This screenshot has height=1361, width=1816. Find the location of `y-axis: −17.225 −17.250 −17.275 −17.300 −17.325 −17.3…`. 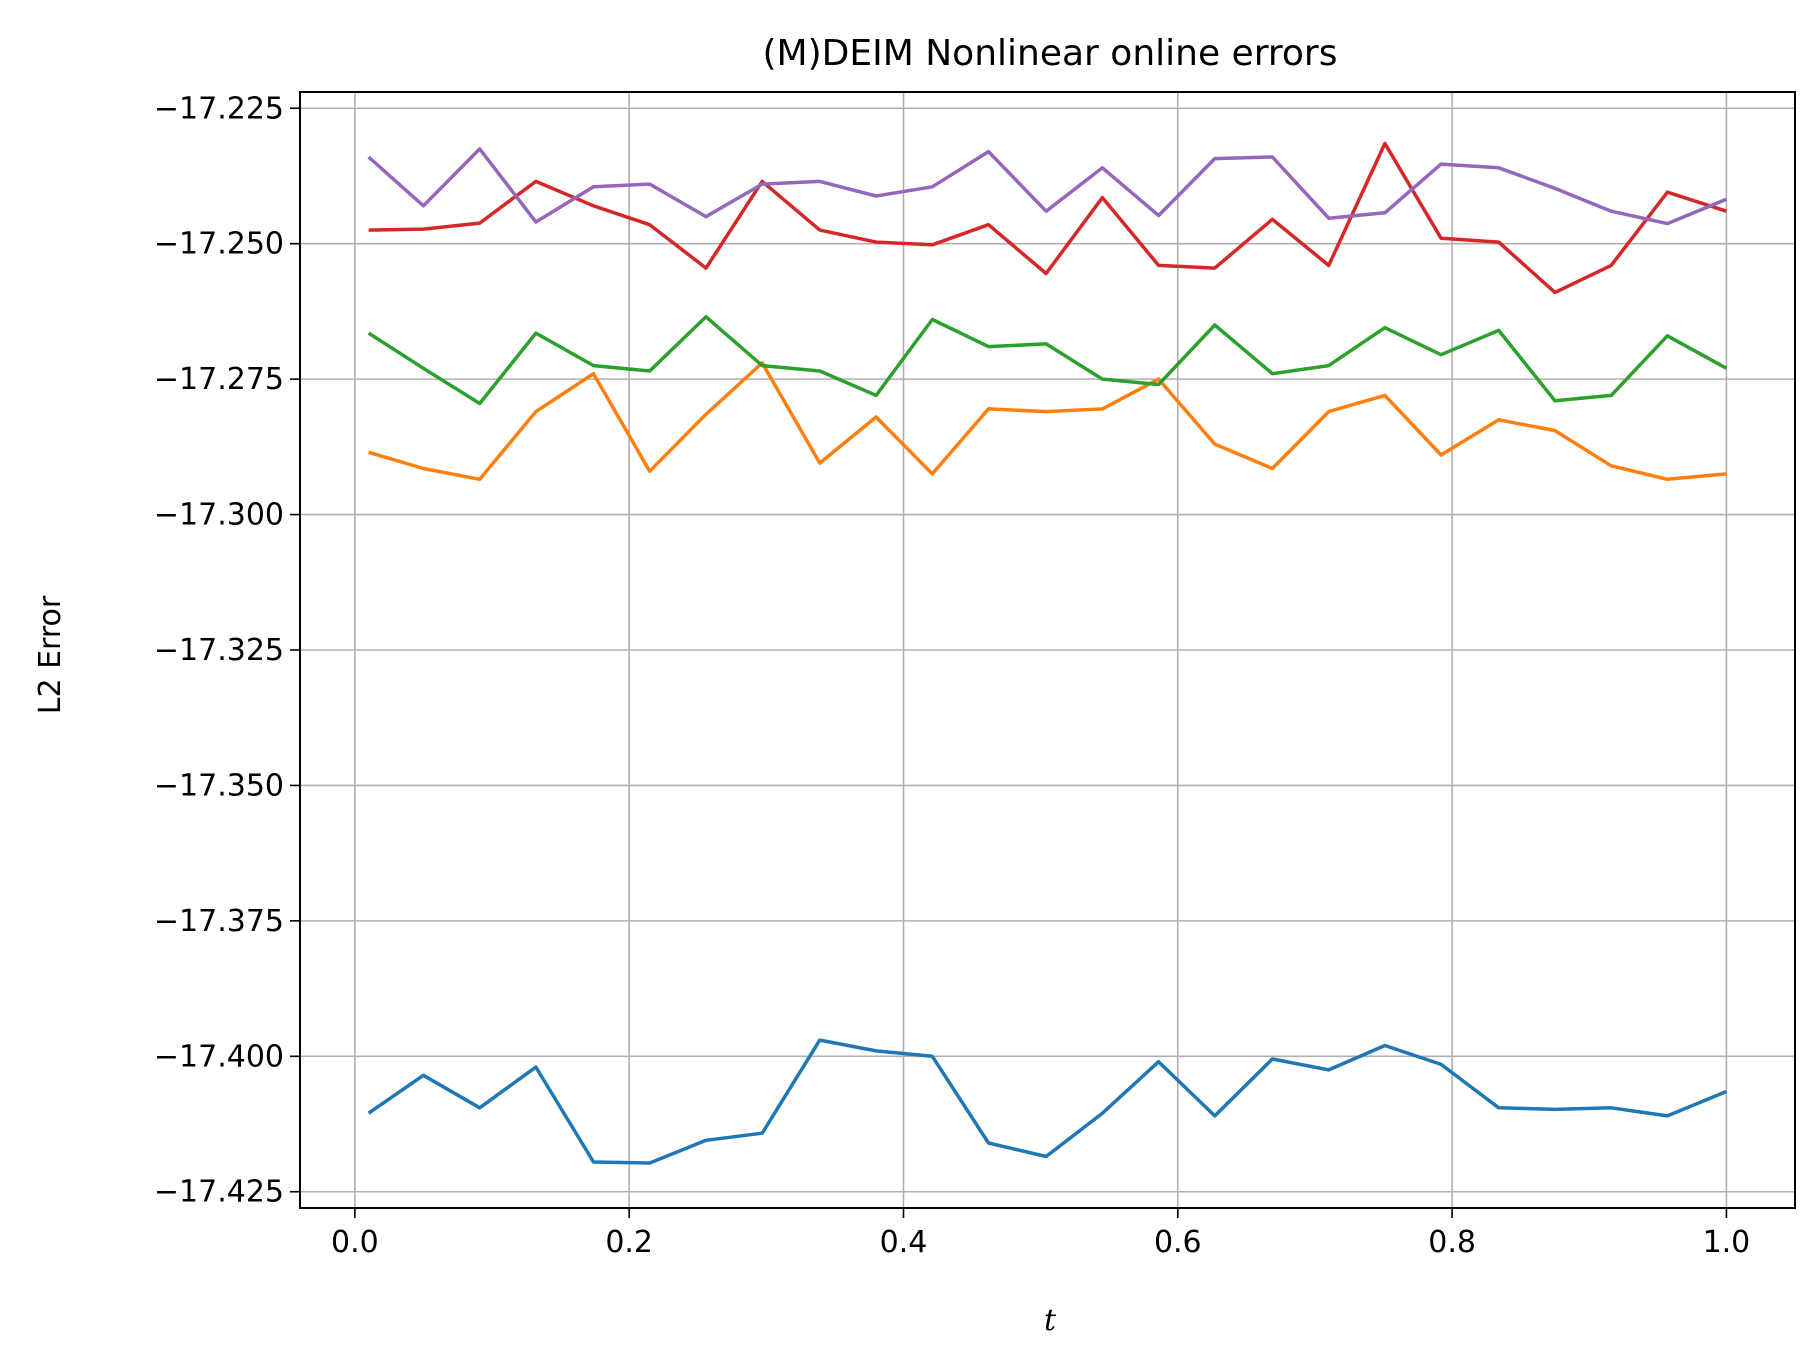

y-axis: −17.225 −17.250 −17.275 −17.300 −17.325 −17.3… is located at coordinates (227, 650).